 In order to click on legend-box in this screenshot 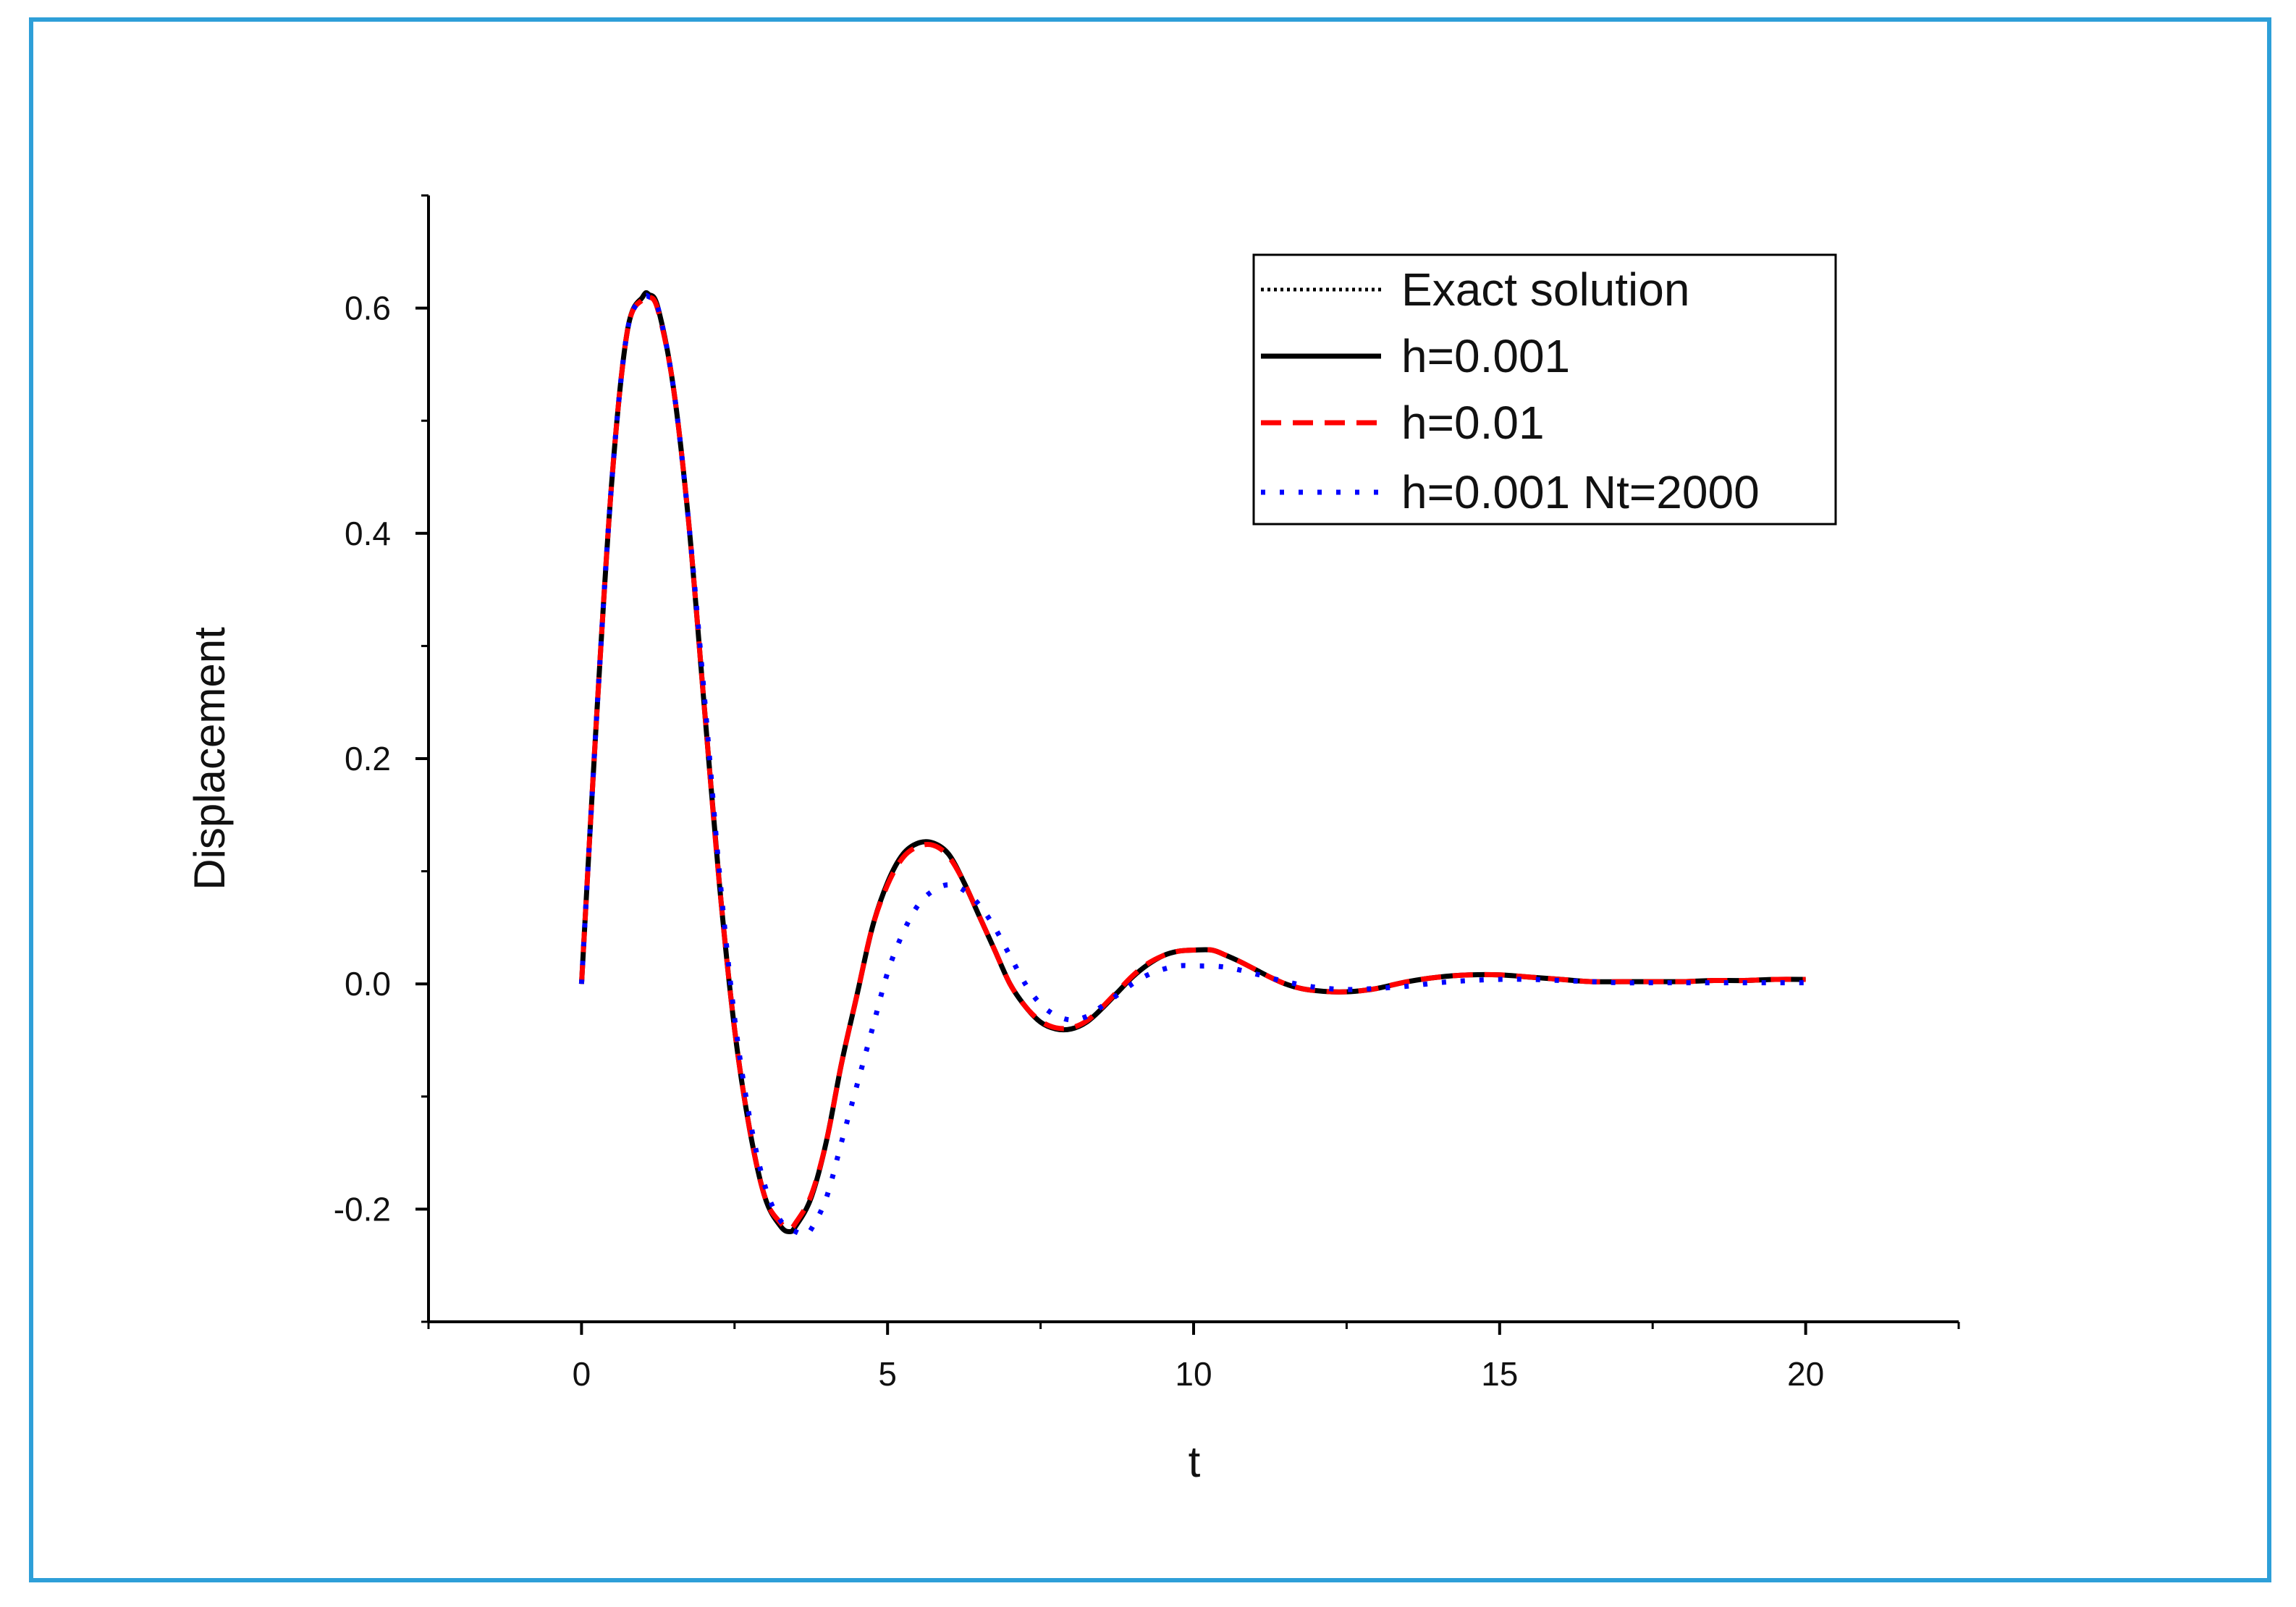, I will do `click(1544, 390)`.